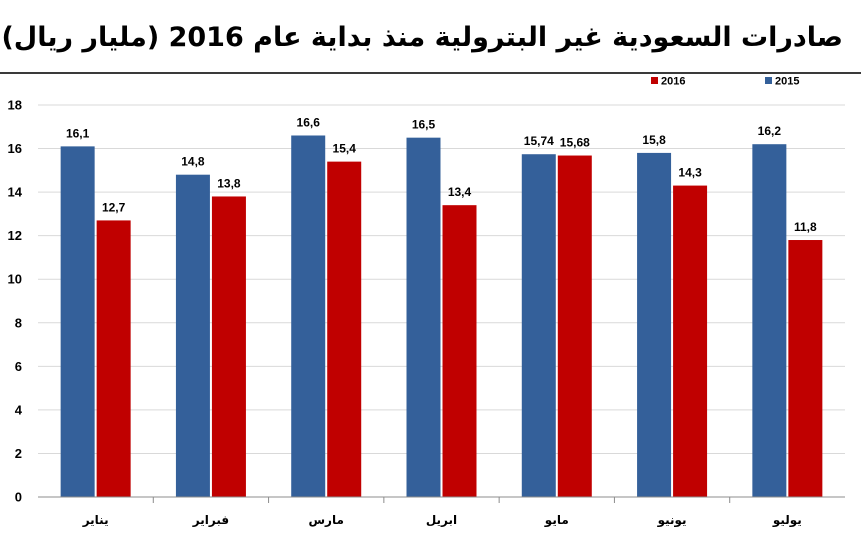  What do you see at coordinates (430, 73) in the screenshot?
I see `title-divider` at bounding box center [430, 73].